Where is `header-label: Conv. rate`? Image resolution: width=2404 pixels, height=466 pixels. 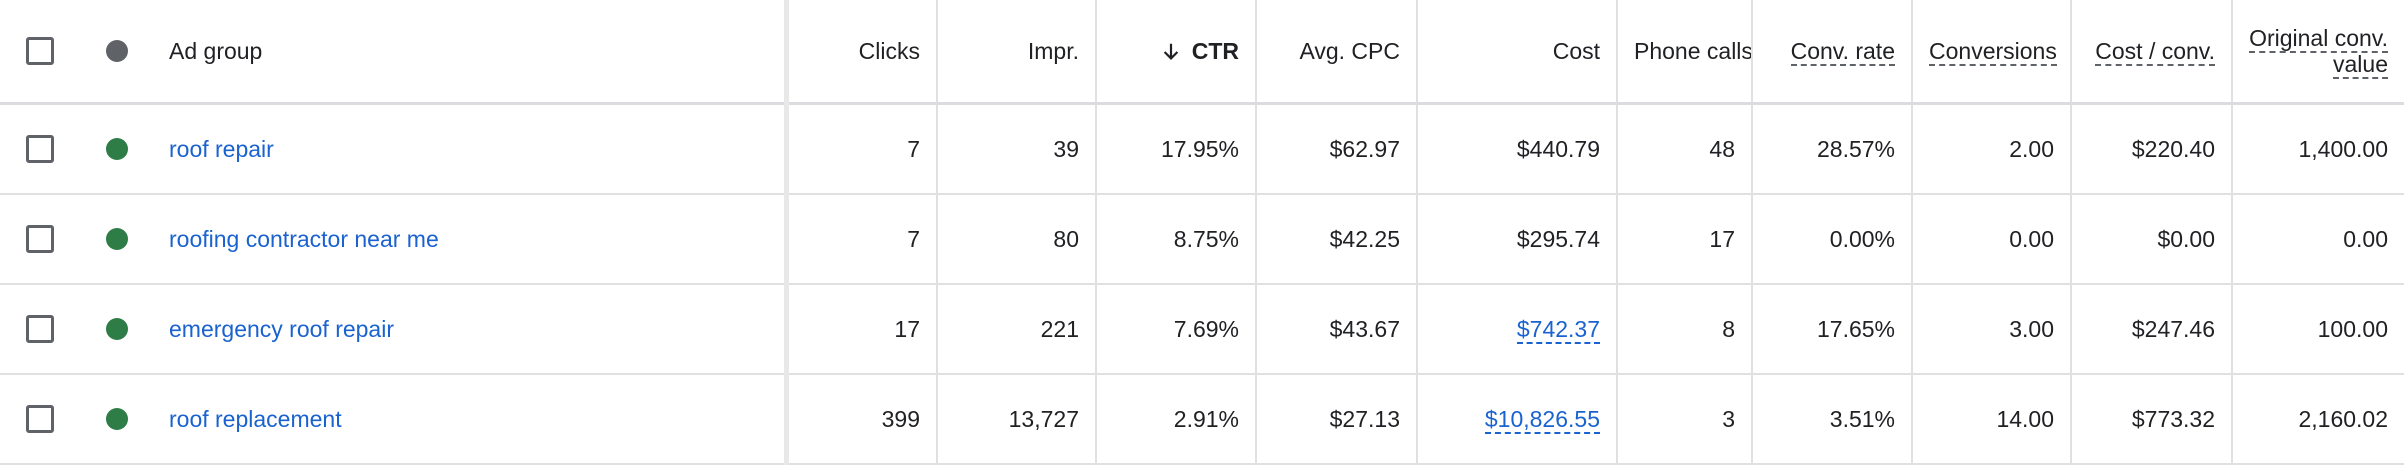 header-label: Conv. rate is located at coordinates (1842, 52).